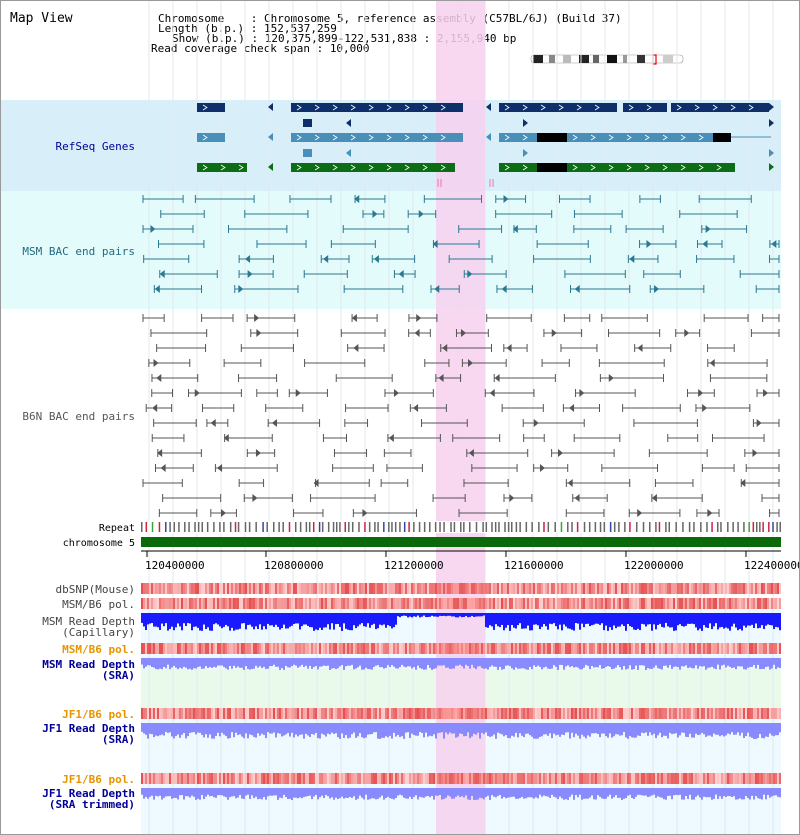  Describe the element at coordinates (78, 416) in the screenshot. I see `track-label-b6n-bac: B6N BAC end pairs` at that location.